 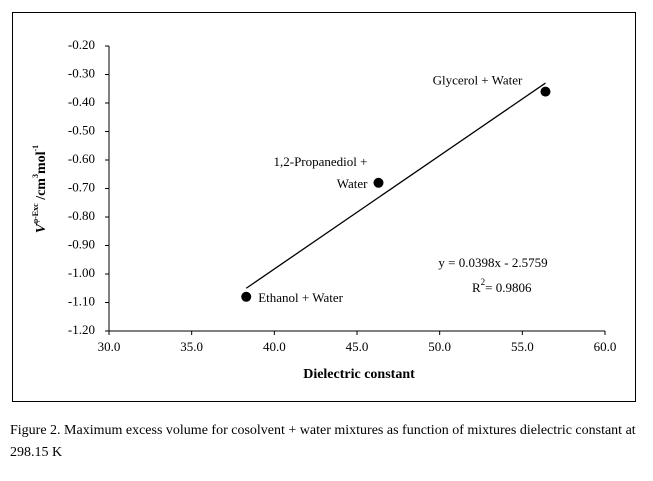 I want to click on y-tick-label: -0.40, so click(x=81, y=101).